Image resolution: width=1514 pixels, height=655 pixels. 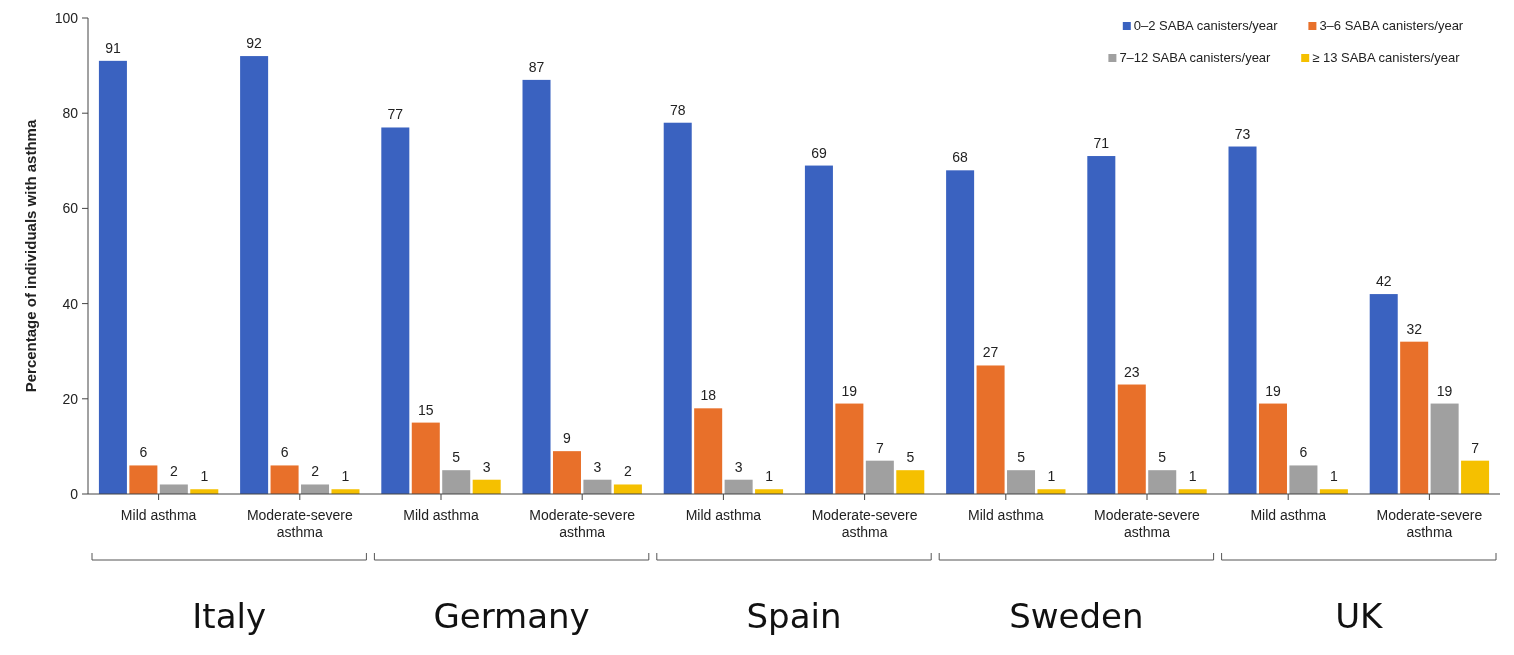 I want to click on text: Spain, so click(x=794, y=616).